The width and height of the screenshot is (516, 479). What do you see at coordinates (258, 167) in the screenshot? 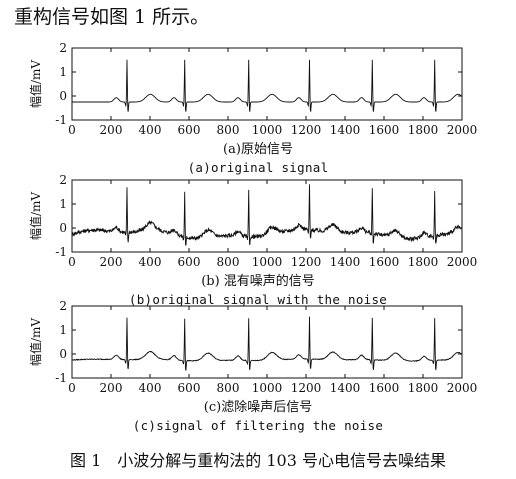
I see `caption-a-en: (a)original signal` at bounding box center [258, 167].